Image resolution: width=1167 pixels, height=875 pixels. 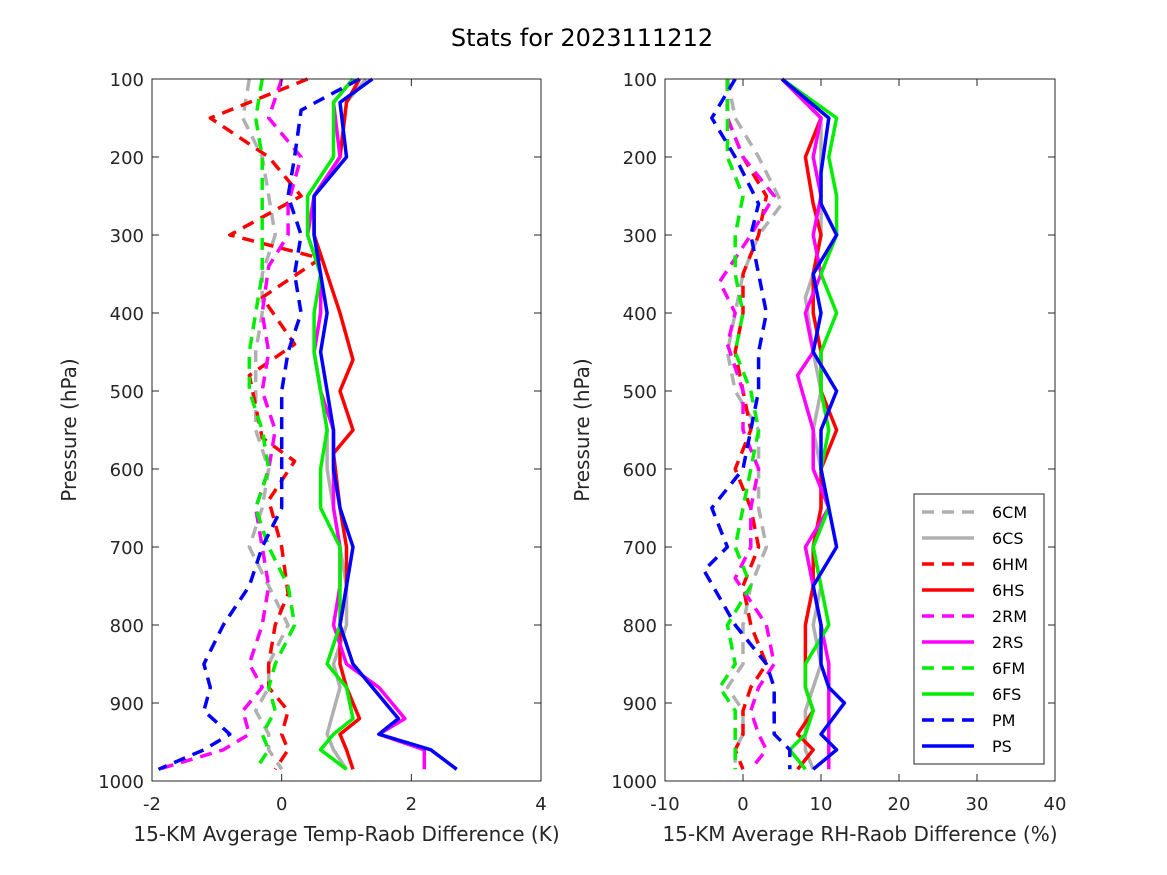 What do you see at coordinates (346, 834) in the screenshot?
I see `x-axis-label: 15-KM Avgerage Temp-Raob Difference (K)` at bounding box center [346, 834].